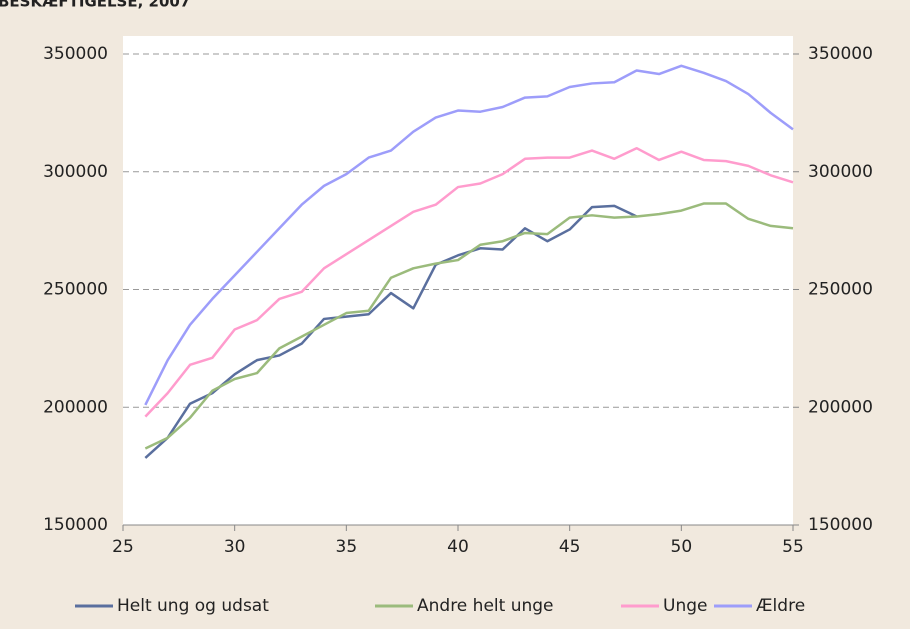 The height and width of the screenshot is (629, 910). I want to click on y-tick-label: 250000, so click(75, 290).